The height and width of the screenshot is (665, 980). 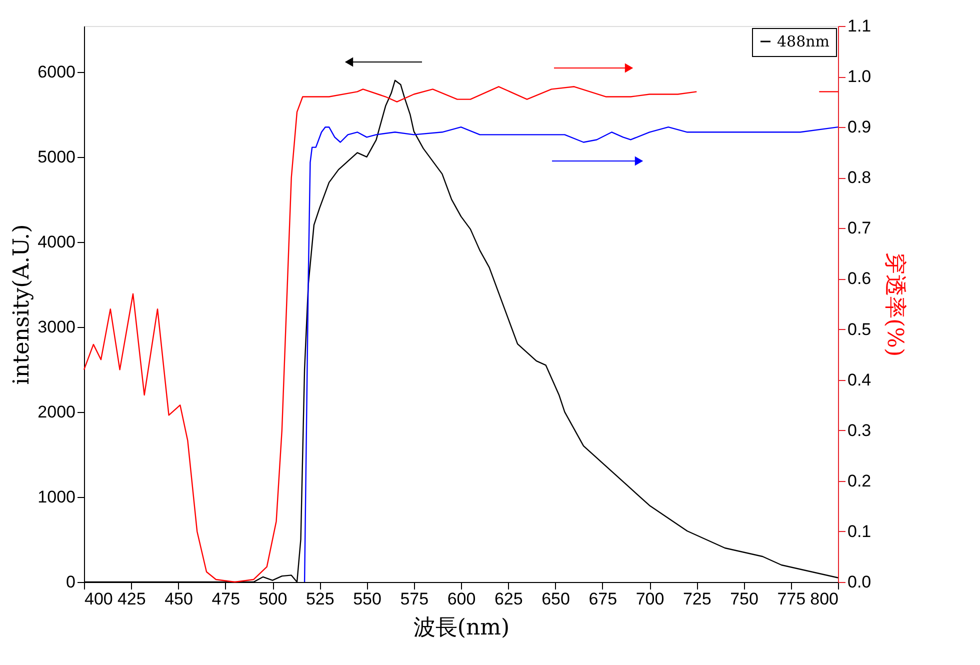 I want to click on x-tick-label: 450, so click(x=178, y=599).